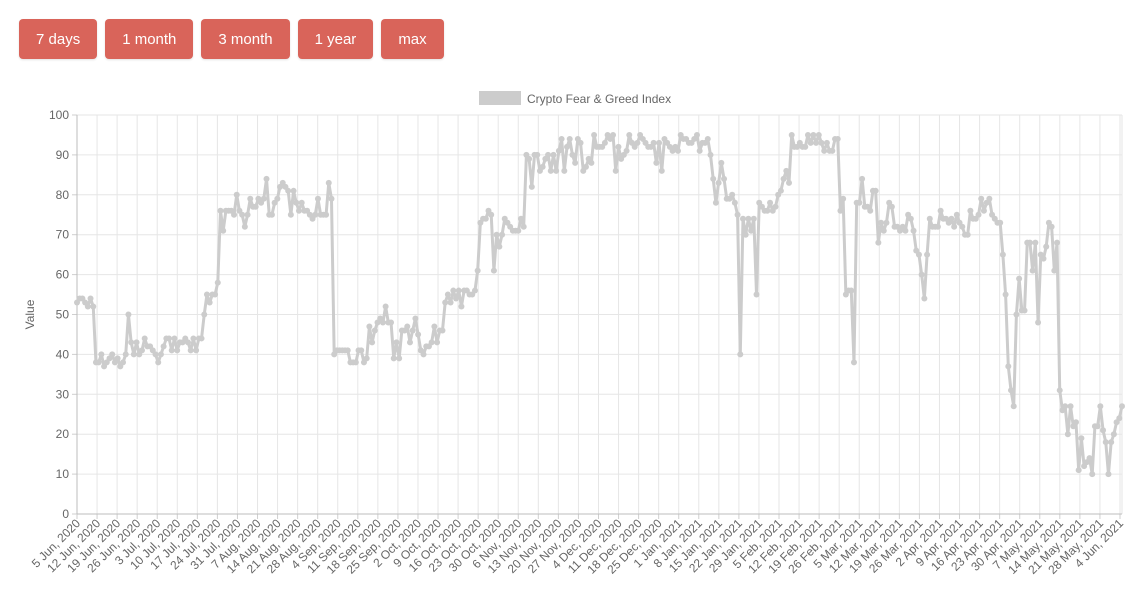 This screenshot has width=1142, height=600. Describe the element at coordinates (63, 354) in the screenshot. I see `y-tick-label: 40` at that location.